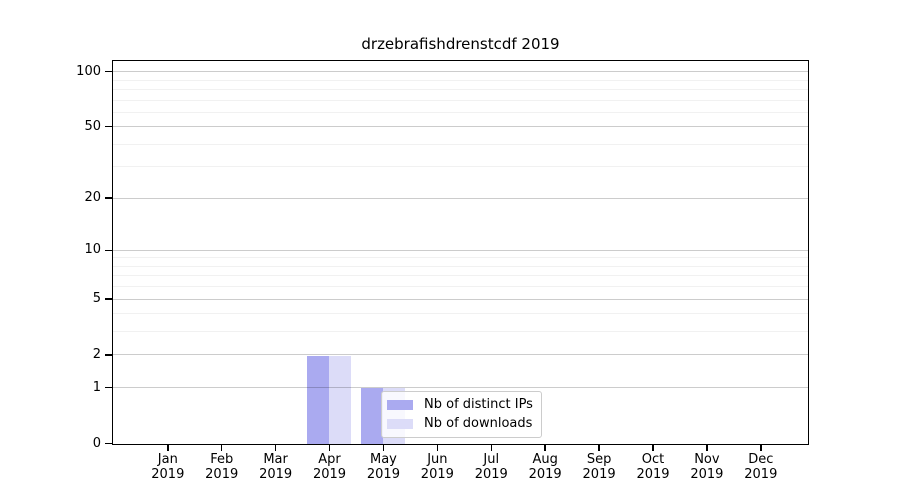 This screenshot has width=900, height=500. I want to click on legend-item-downloads: Nb of downloads, so click(460, 423).